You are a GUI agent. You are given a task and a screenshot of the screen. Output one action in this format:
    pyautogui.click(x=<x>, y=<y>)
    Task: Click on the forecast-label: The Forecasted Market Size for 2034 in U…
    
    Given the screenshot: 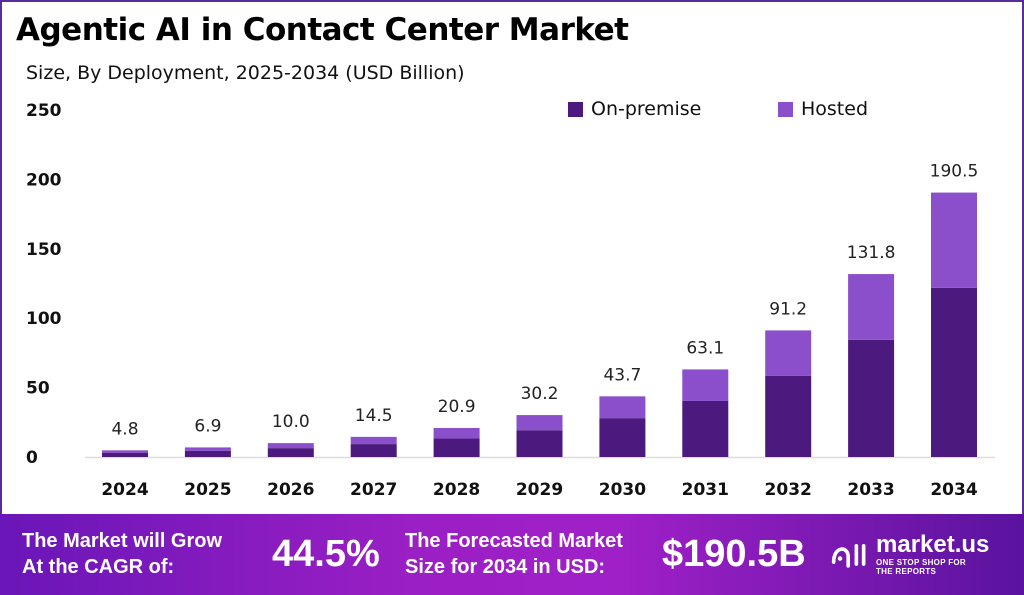 What is the action you would take?
    pyautogui.click(x=514, y=554)
    